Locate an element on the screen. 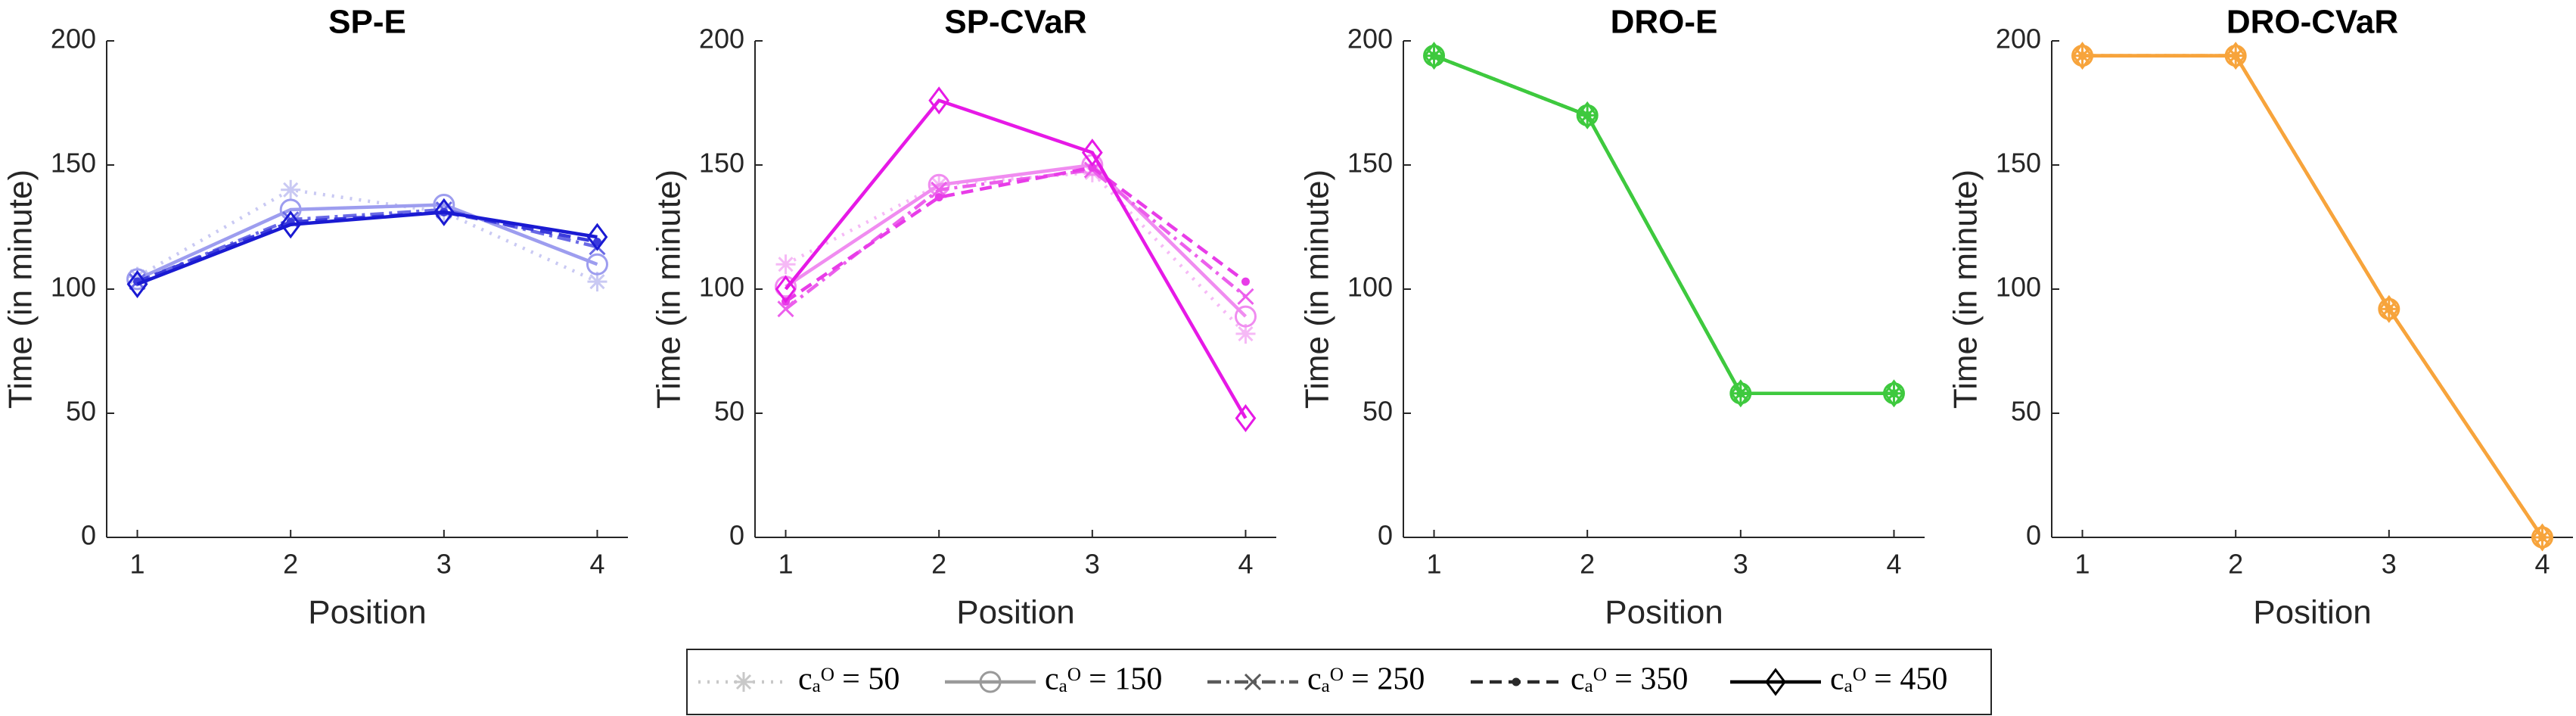 The height and width of the screenshot is (716, 2576). chart-title: SP-E is located at coordinates (367, 22).